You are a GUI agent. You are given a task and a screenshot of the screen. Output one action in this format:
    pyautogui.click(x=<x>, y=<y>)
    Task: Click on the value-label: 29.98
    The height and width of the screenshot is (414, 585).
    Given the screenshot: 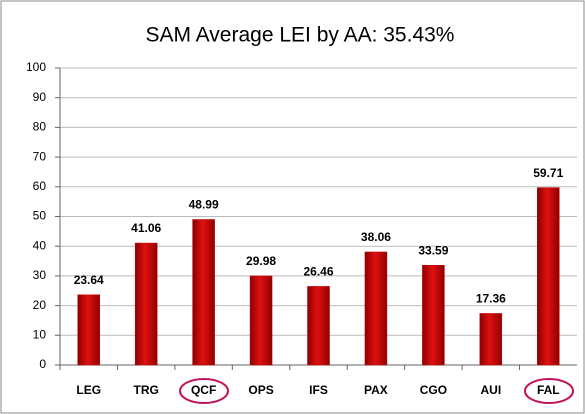 What is the action you would take?
    pyautogui.click(x=261, y=261)
    